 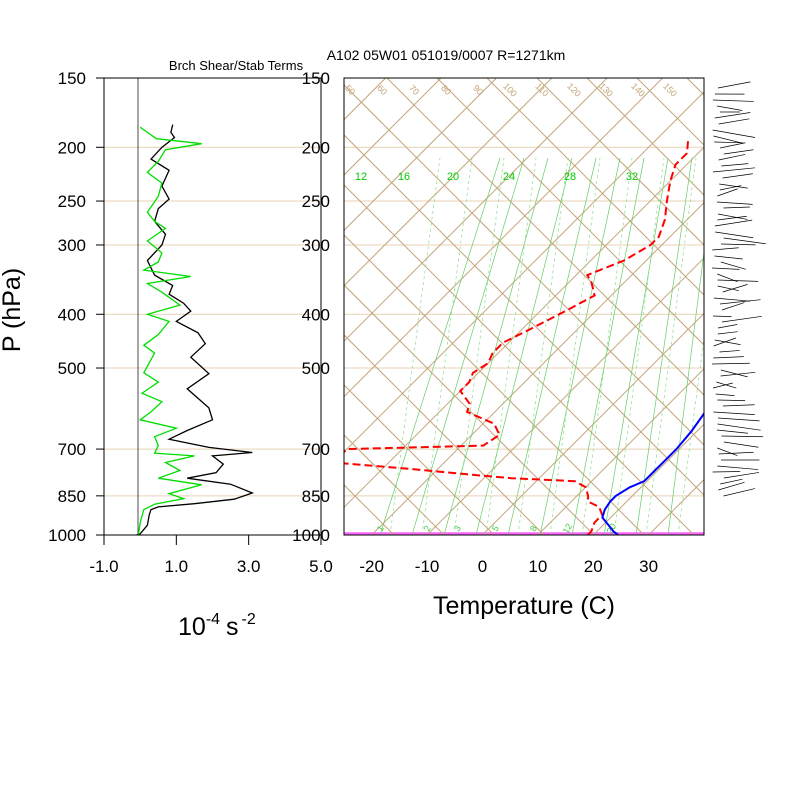 What do you see at coordinates (249, 566) in the screenshot?
I see `left-x-tick-label: 3.0` at bounding box center [249, 566].